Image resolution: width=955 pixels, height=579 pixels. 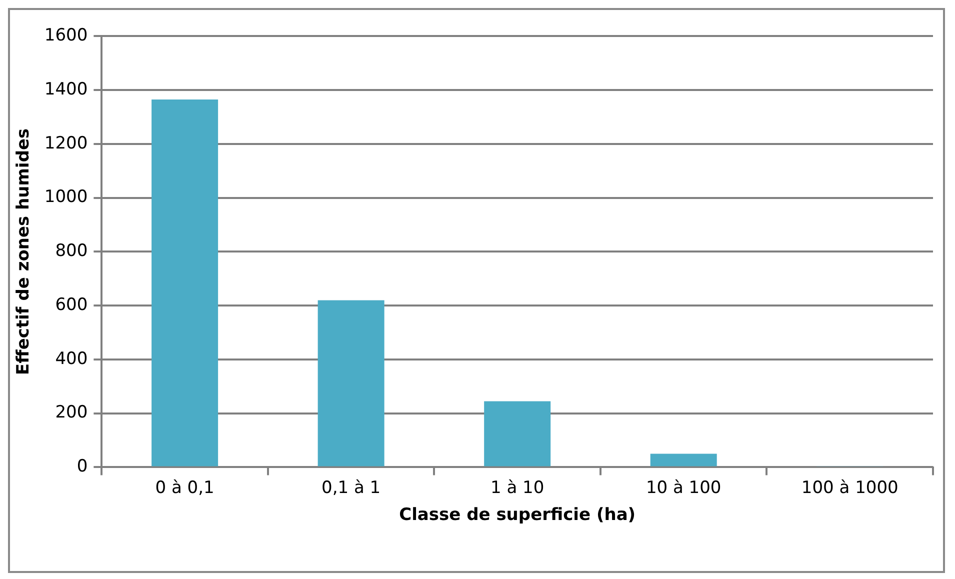 What do you see at coordinates (66, 89) in the screenshot?
I see `y-tick-label: 1400` at bounding box center [66, 89].